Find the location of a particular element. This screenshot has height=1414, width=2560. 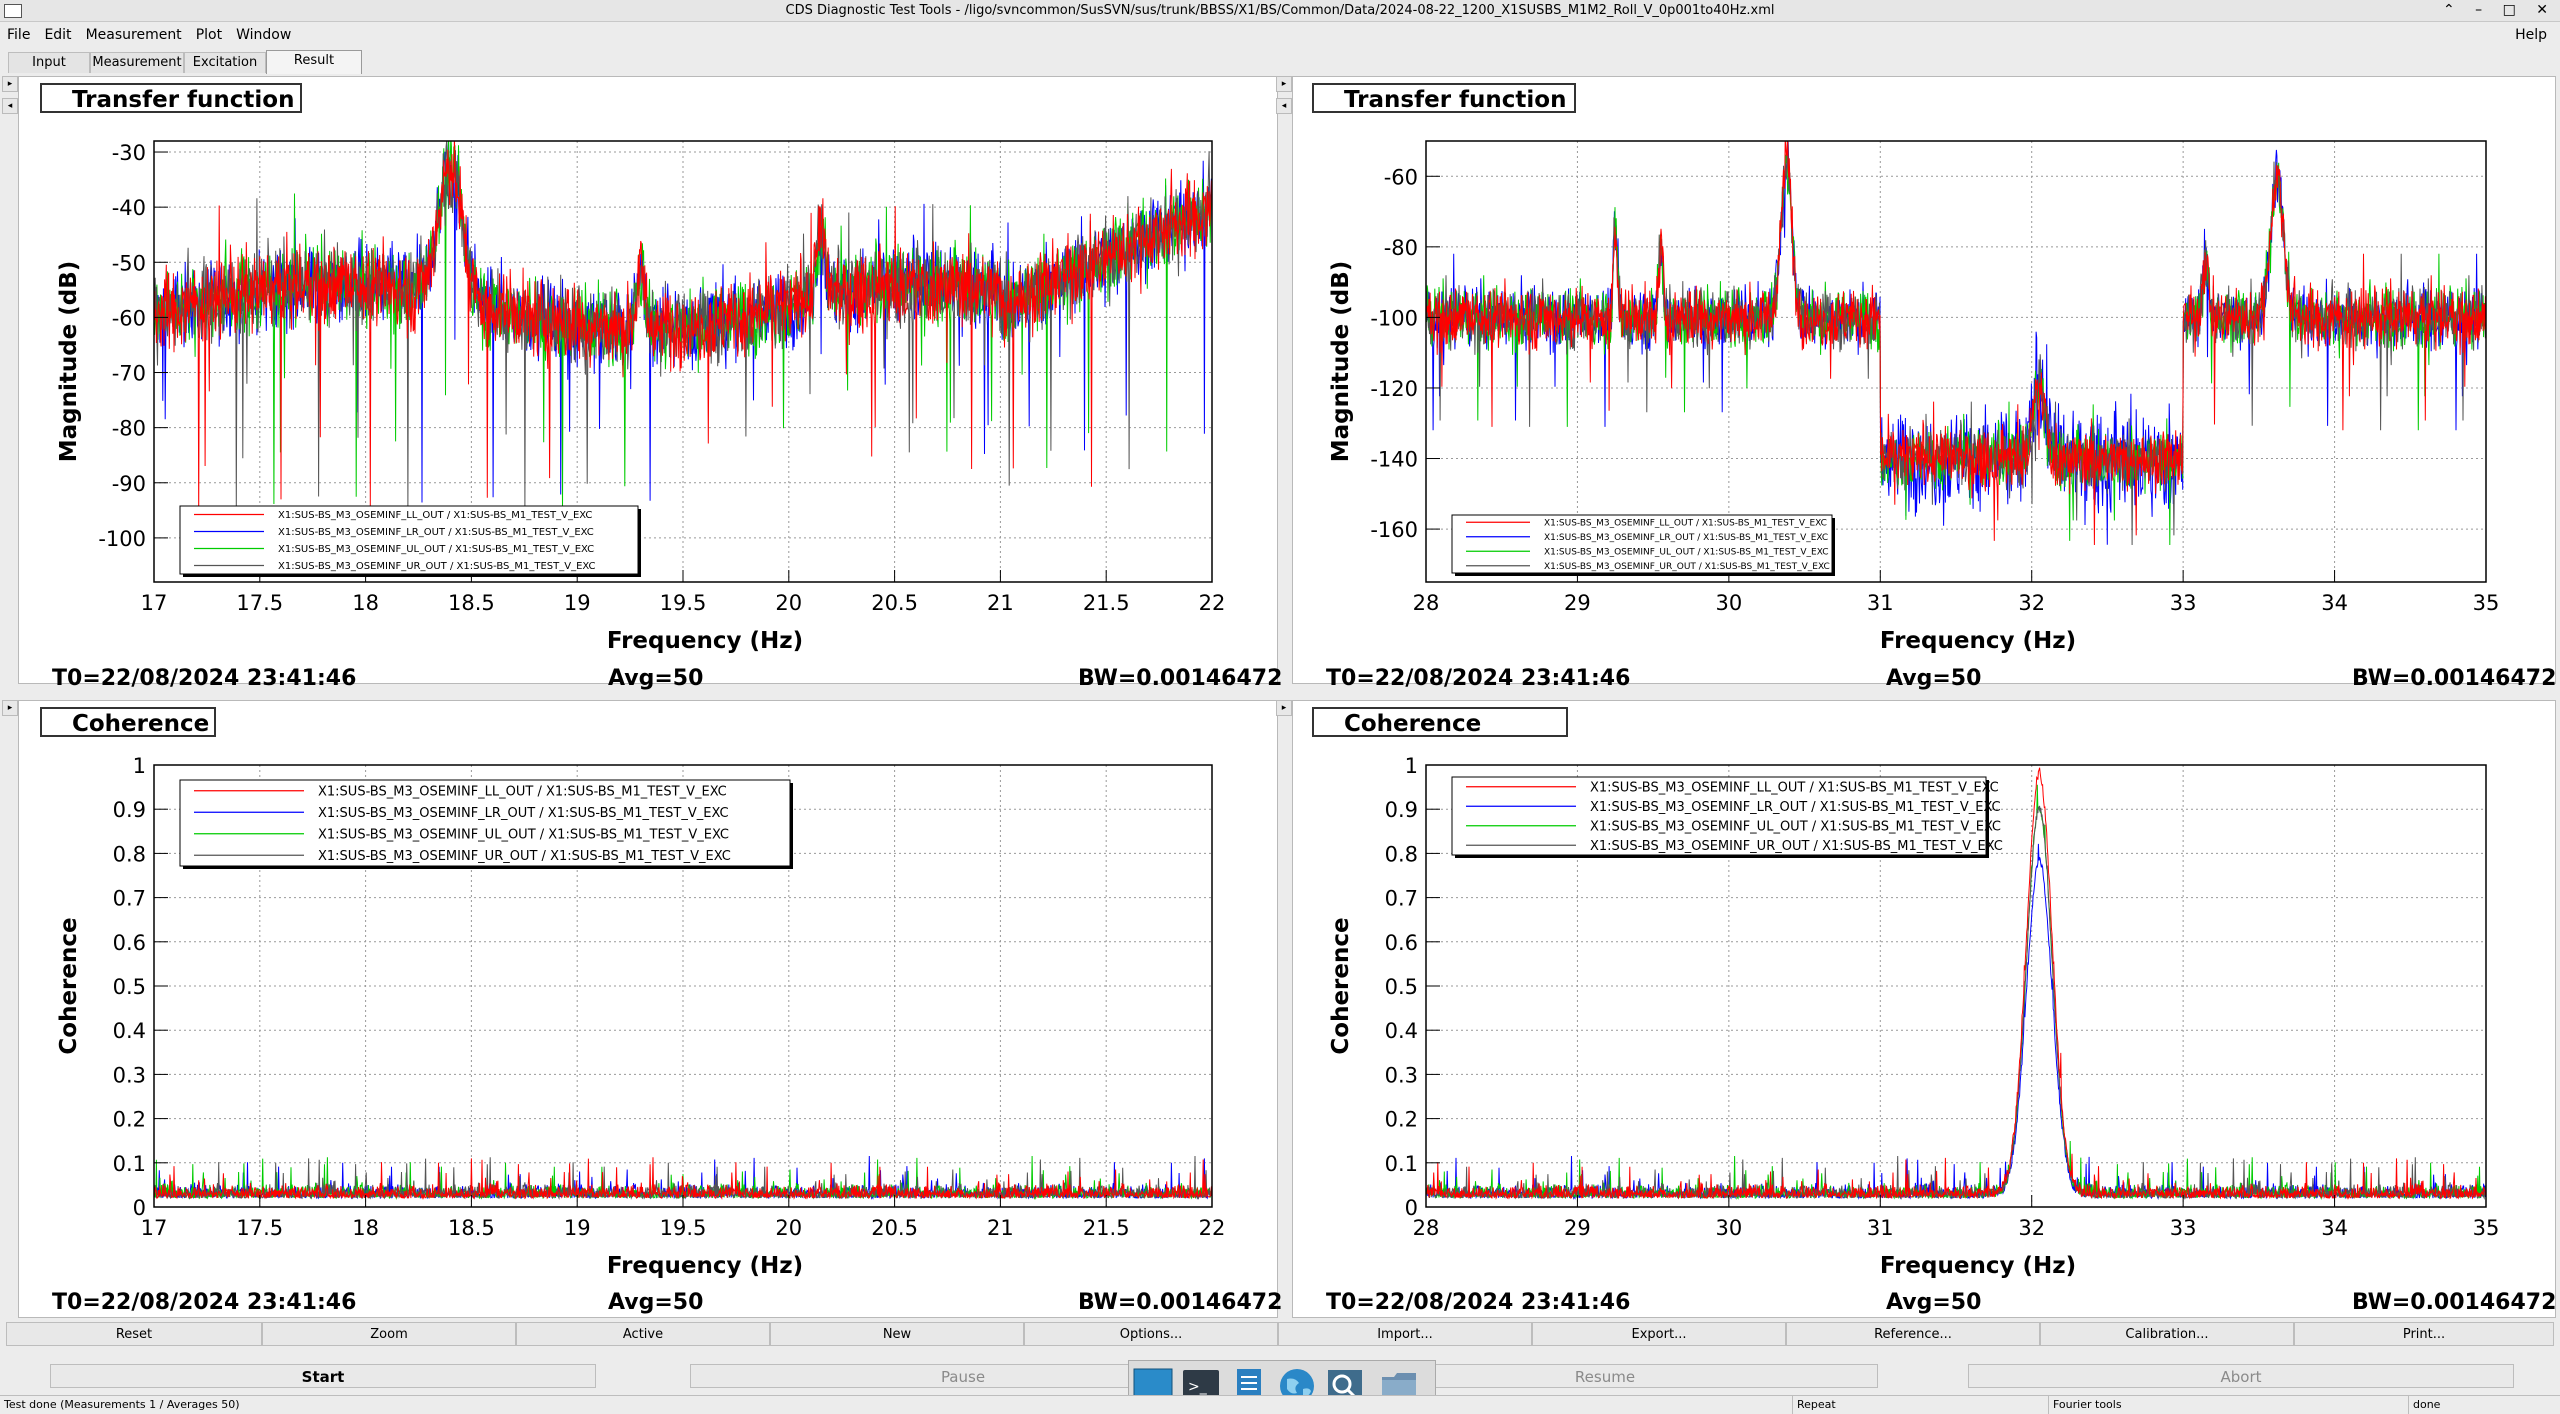

menu-file: File is located at coordinates (19, 35).